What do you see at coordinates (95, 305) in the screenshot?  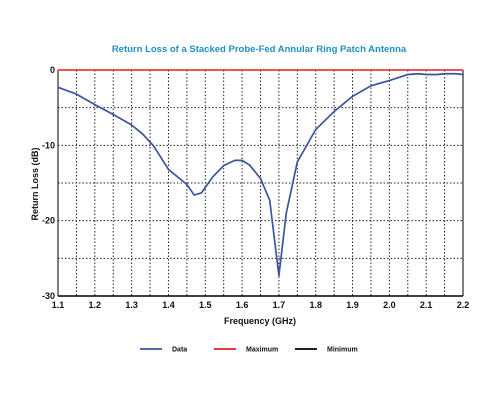 I see `x-tick-label: 1.2` at bounding box center [95, 305].